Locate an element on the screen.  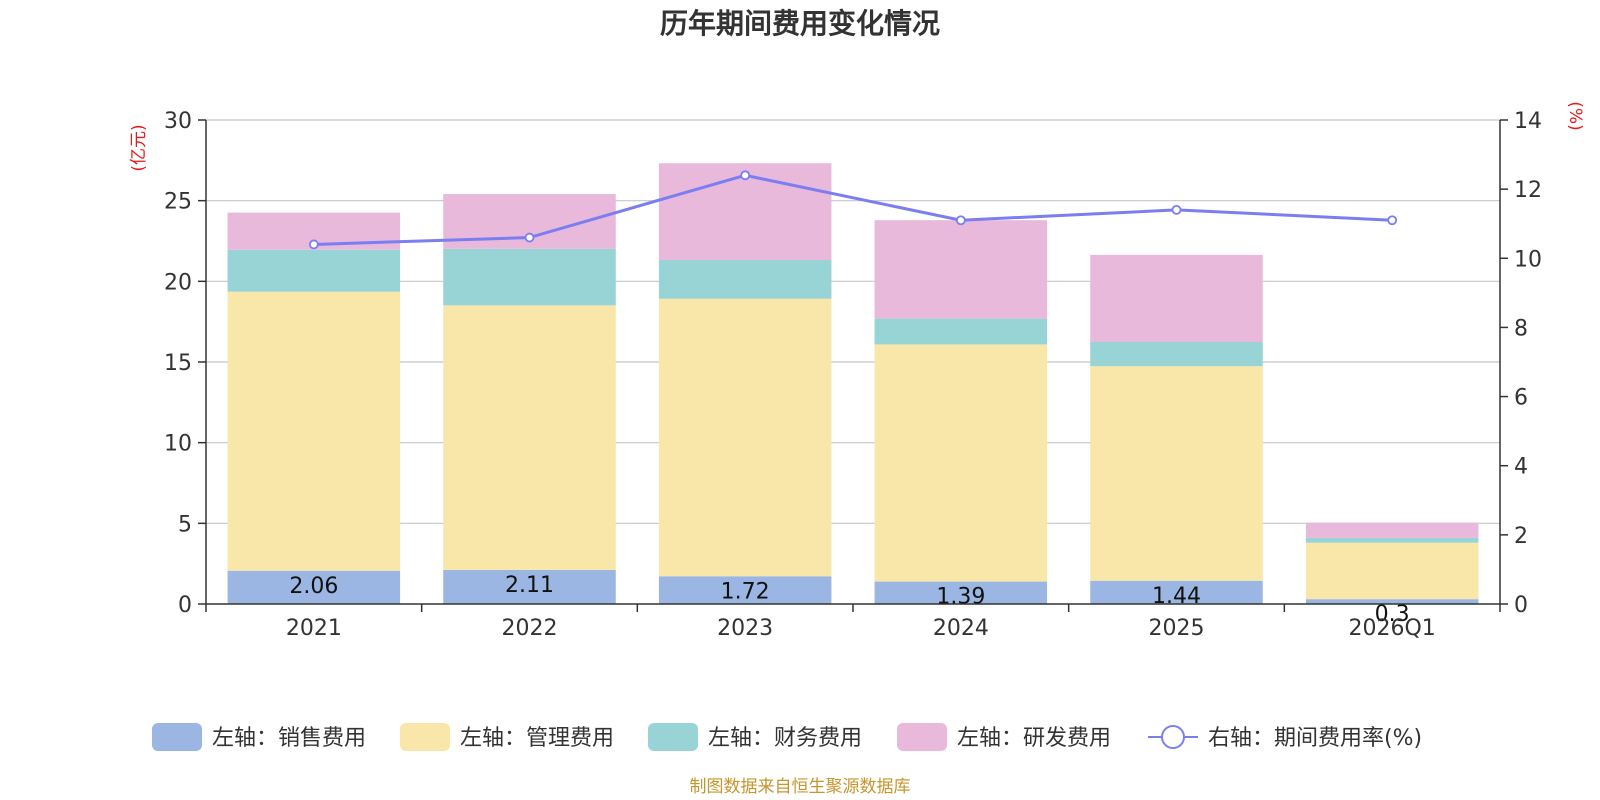
x-tick-label: 2024 is located at coordinates (961, 628).